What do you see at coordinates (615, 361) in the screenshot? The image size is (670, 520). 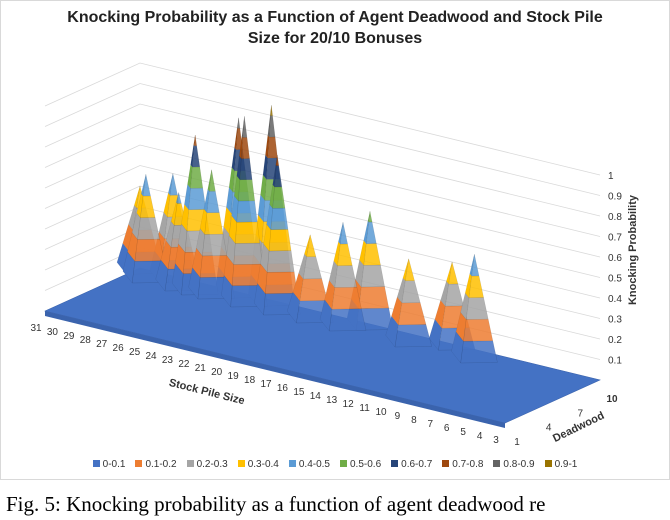 I see `z-tick-label: 0.1` at bounding box center [615, 361].